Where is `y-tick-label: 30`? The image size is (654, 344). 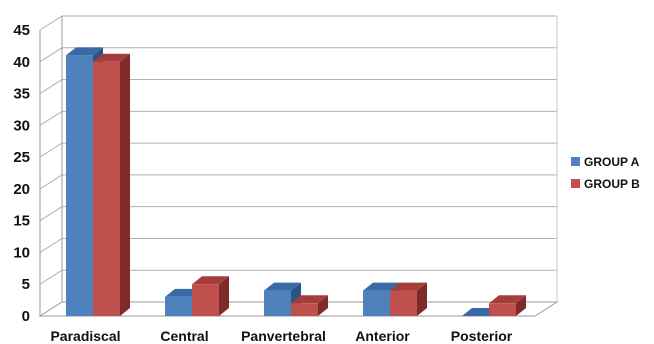
y-tick-label: 30 is located at coordinates (21, 125).